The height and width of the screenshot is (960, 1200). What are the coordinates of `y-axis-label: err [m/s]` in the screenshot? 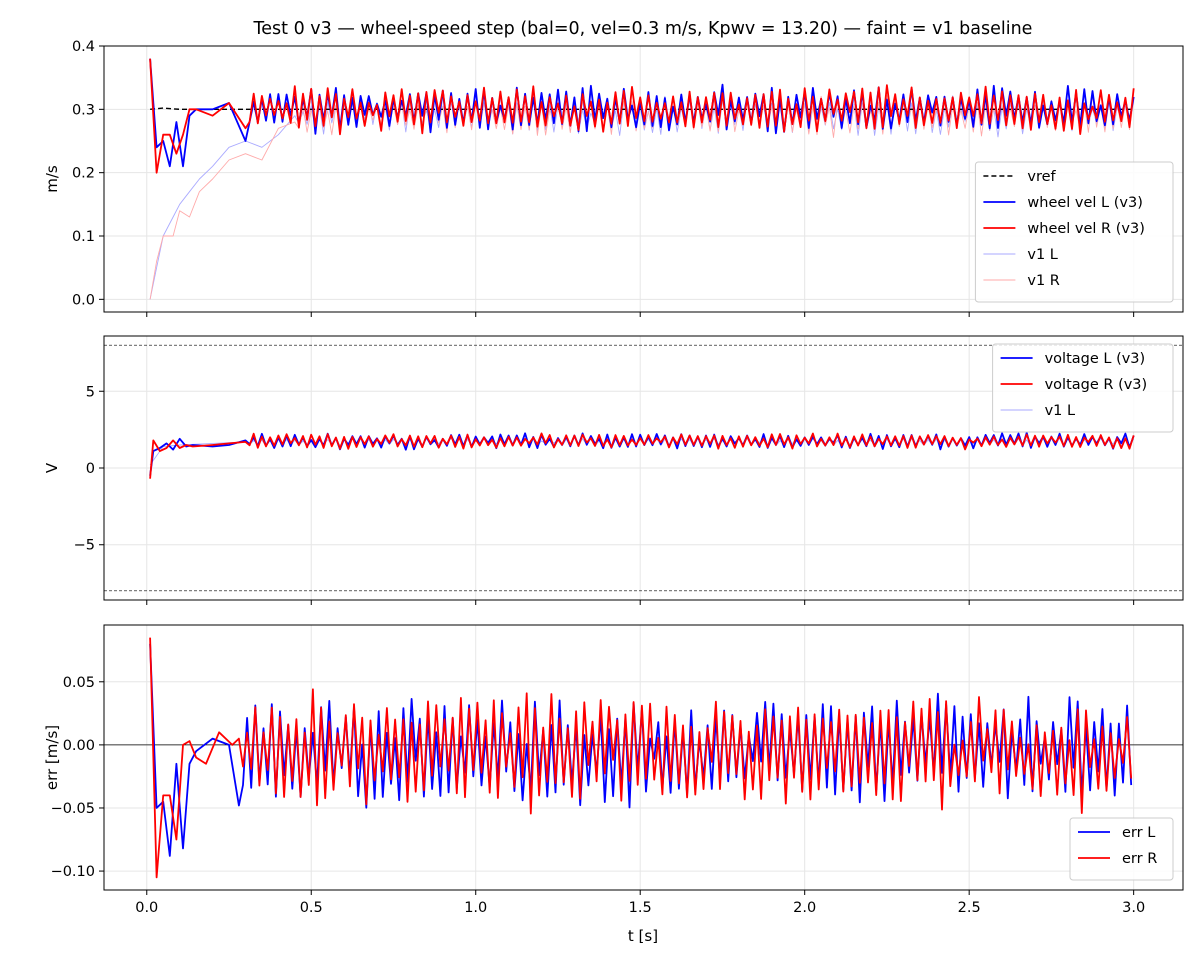 It's located at (52, 757).